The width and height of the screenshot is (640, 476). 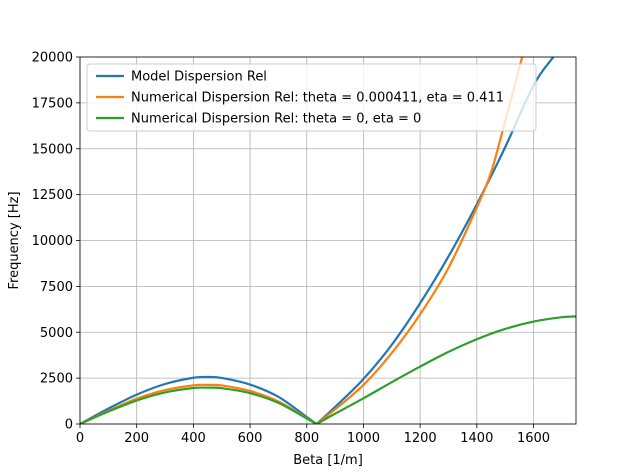 What do you see at coordinates (420, 438) in the screenshot?
I see `x-tick-label: 1200` at bounding box center [420, 438].